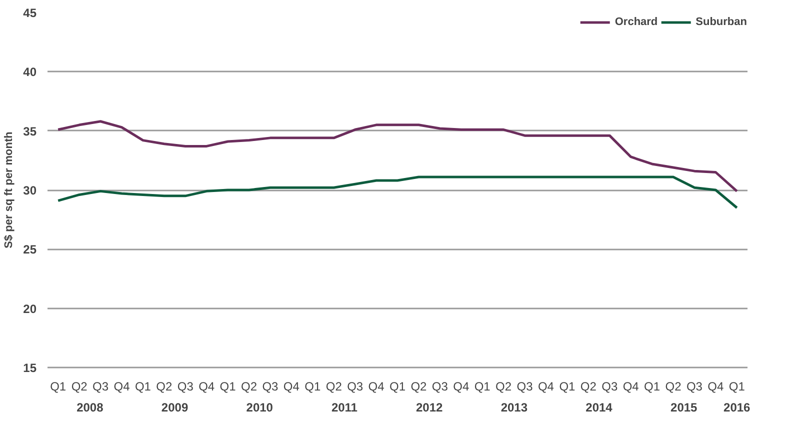  What do you see at coordinates (514, 407) in the screenshot?
I see `category-label: 2013` at bounding box center [514, 407].